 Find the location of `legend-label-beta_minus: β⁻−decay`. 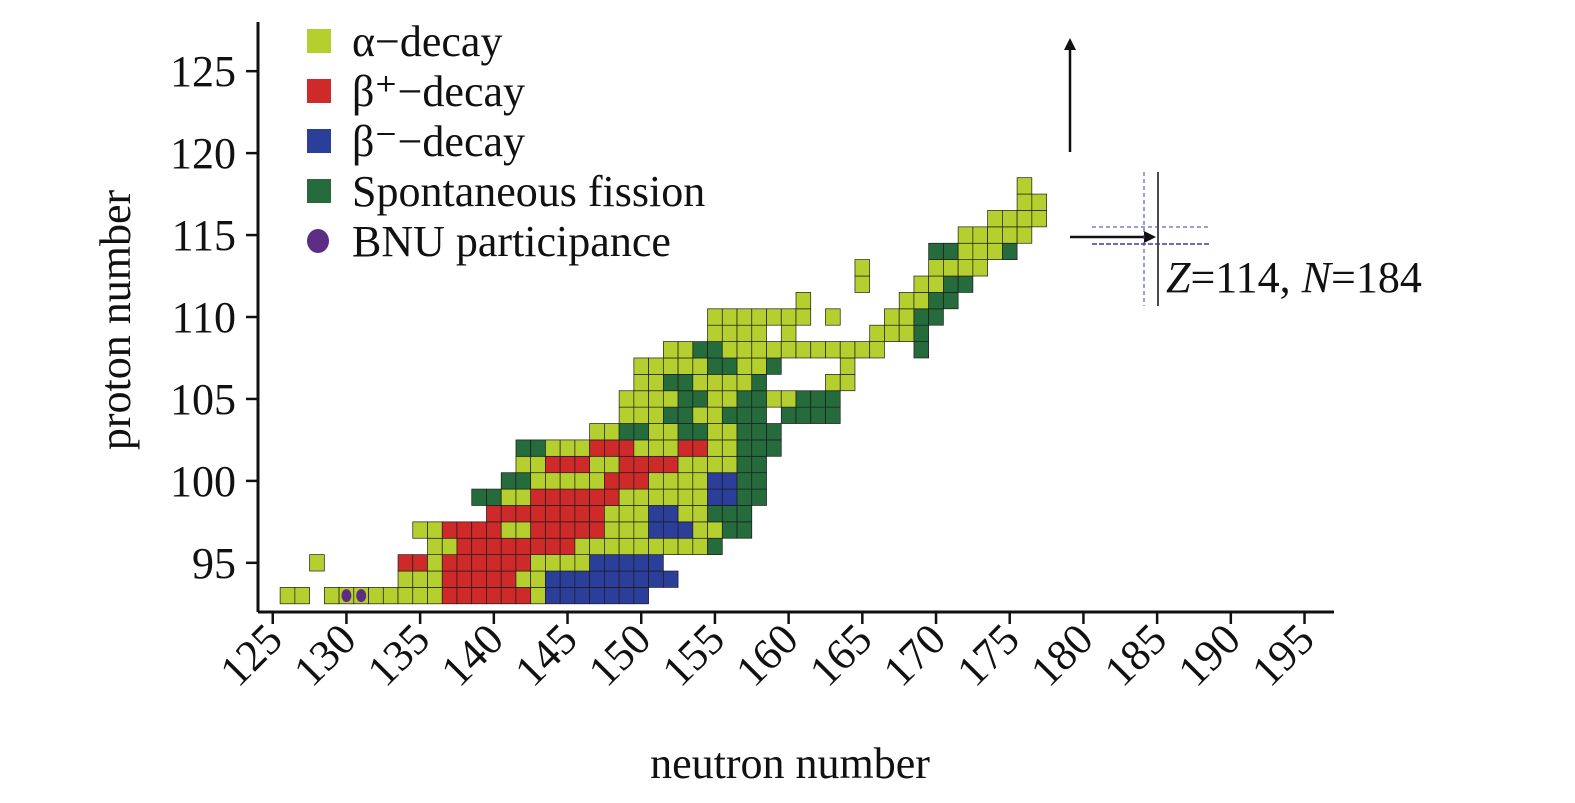

legend-label-beta_minus: β⁻−decay is located at coordinates (438, 141).